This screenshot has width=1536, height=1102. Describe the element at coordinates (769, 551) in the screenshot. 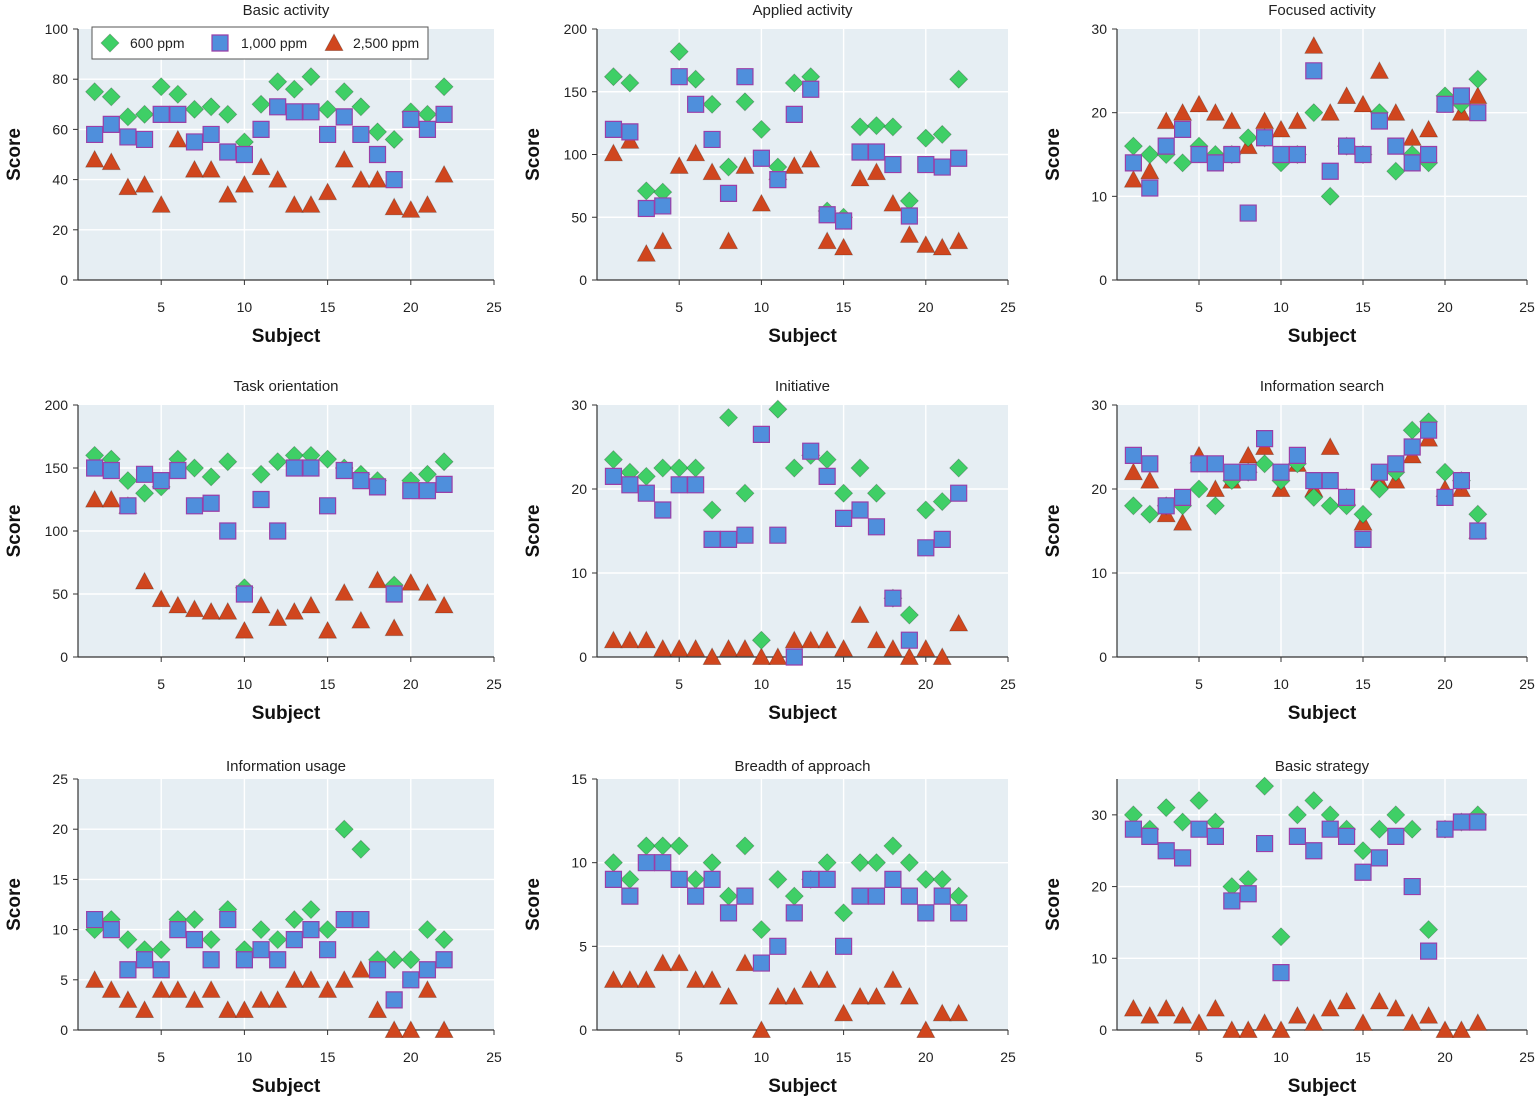

I see `panel-initiative: 0 10 20 30 5 10 15 20 25 Initiative Subject Score` at that location.